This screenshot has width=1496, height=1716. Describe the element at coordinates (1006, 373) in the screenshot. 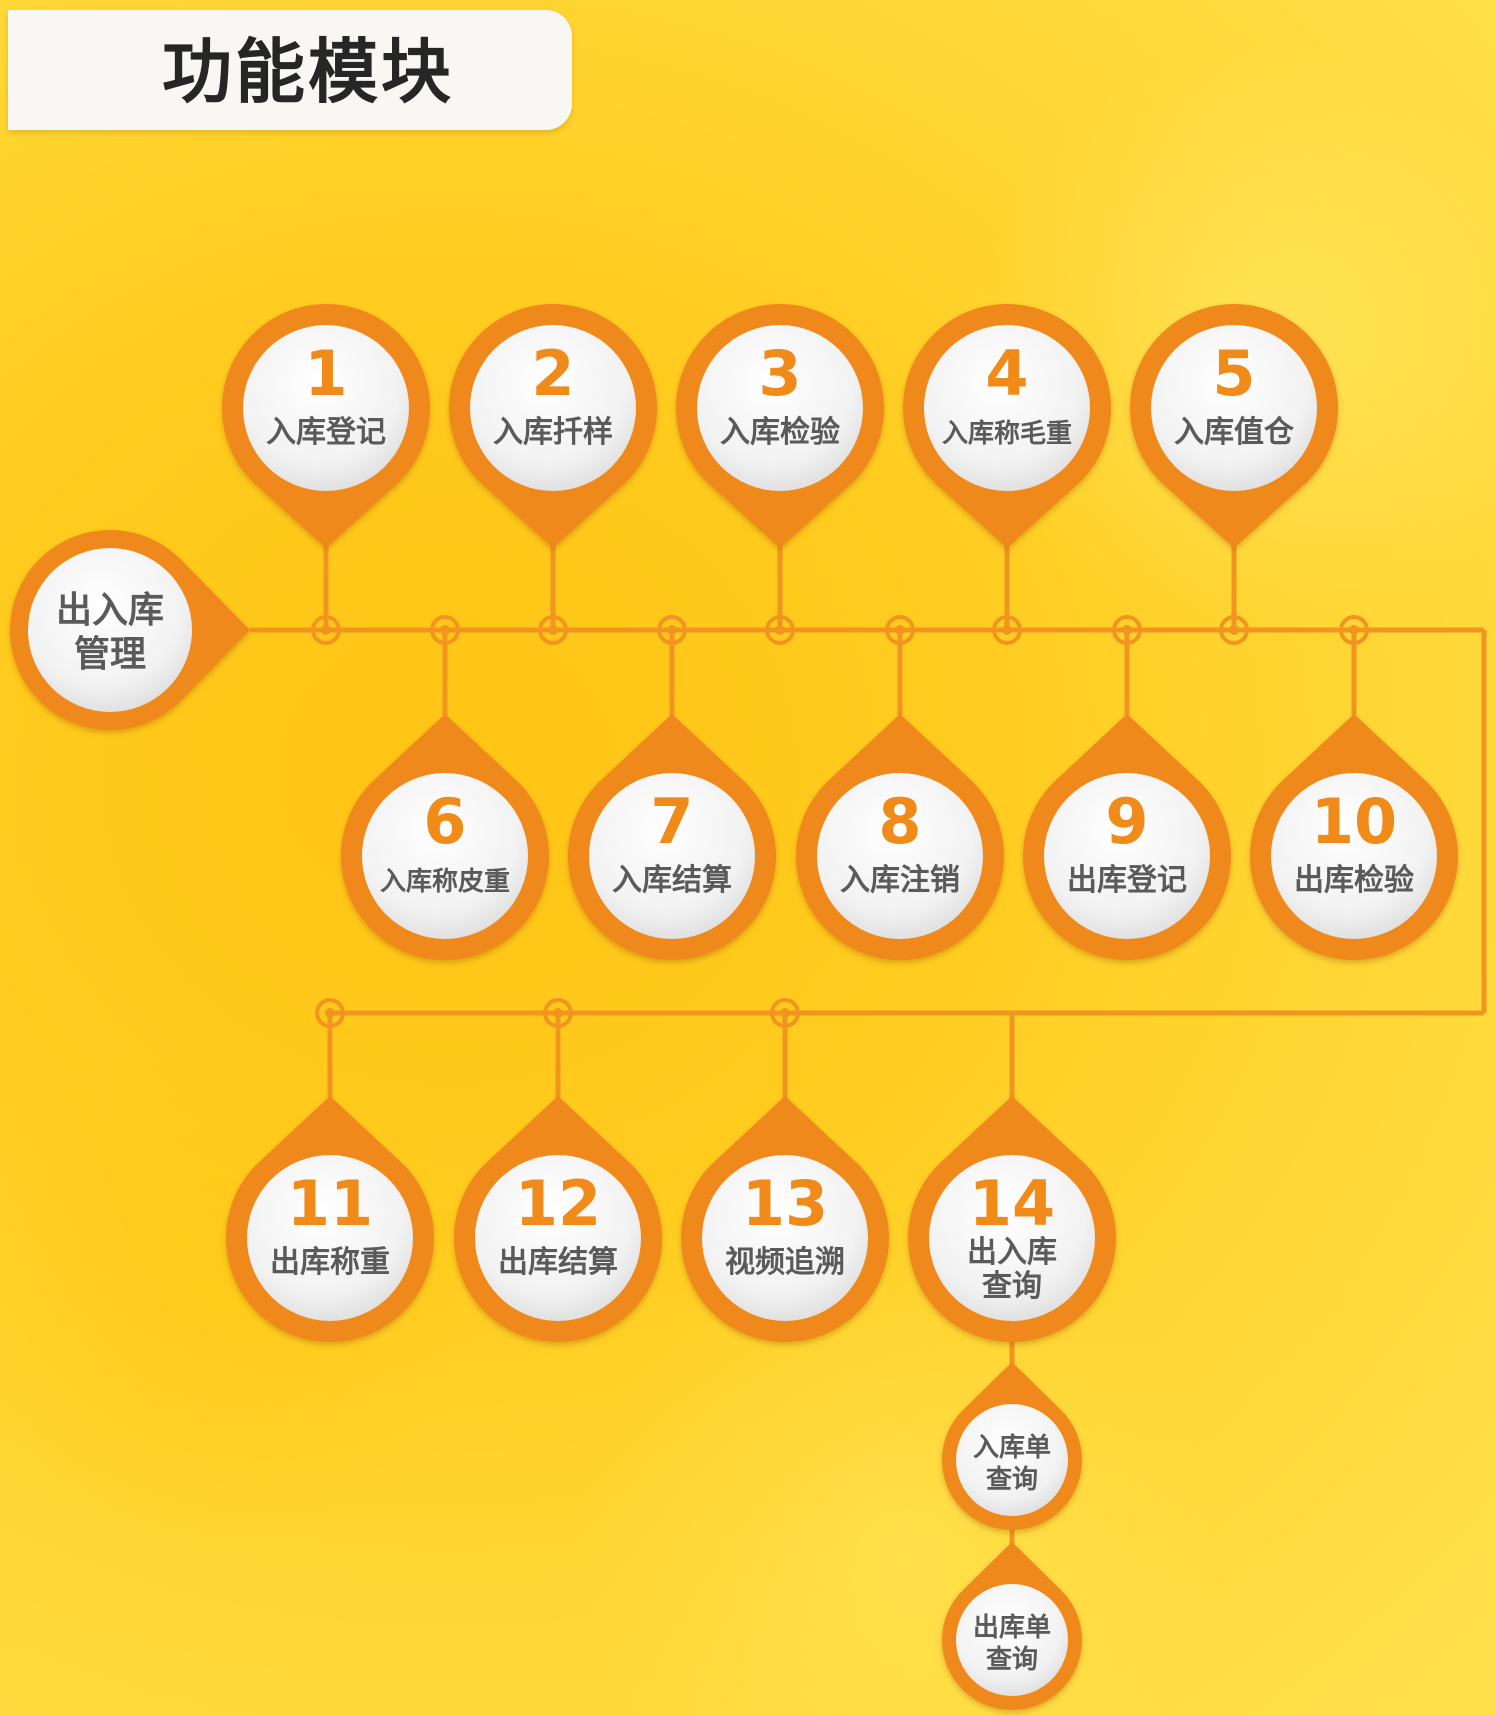

I see `module-number: 4` at that location.